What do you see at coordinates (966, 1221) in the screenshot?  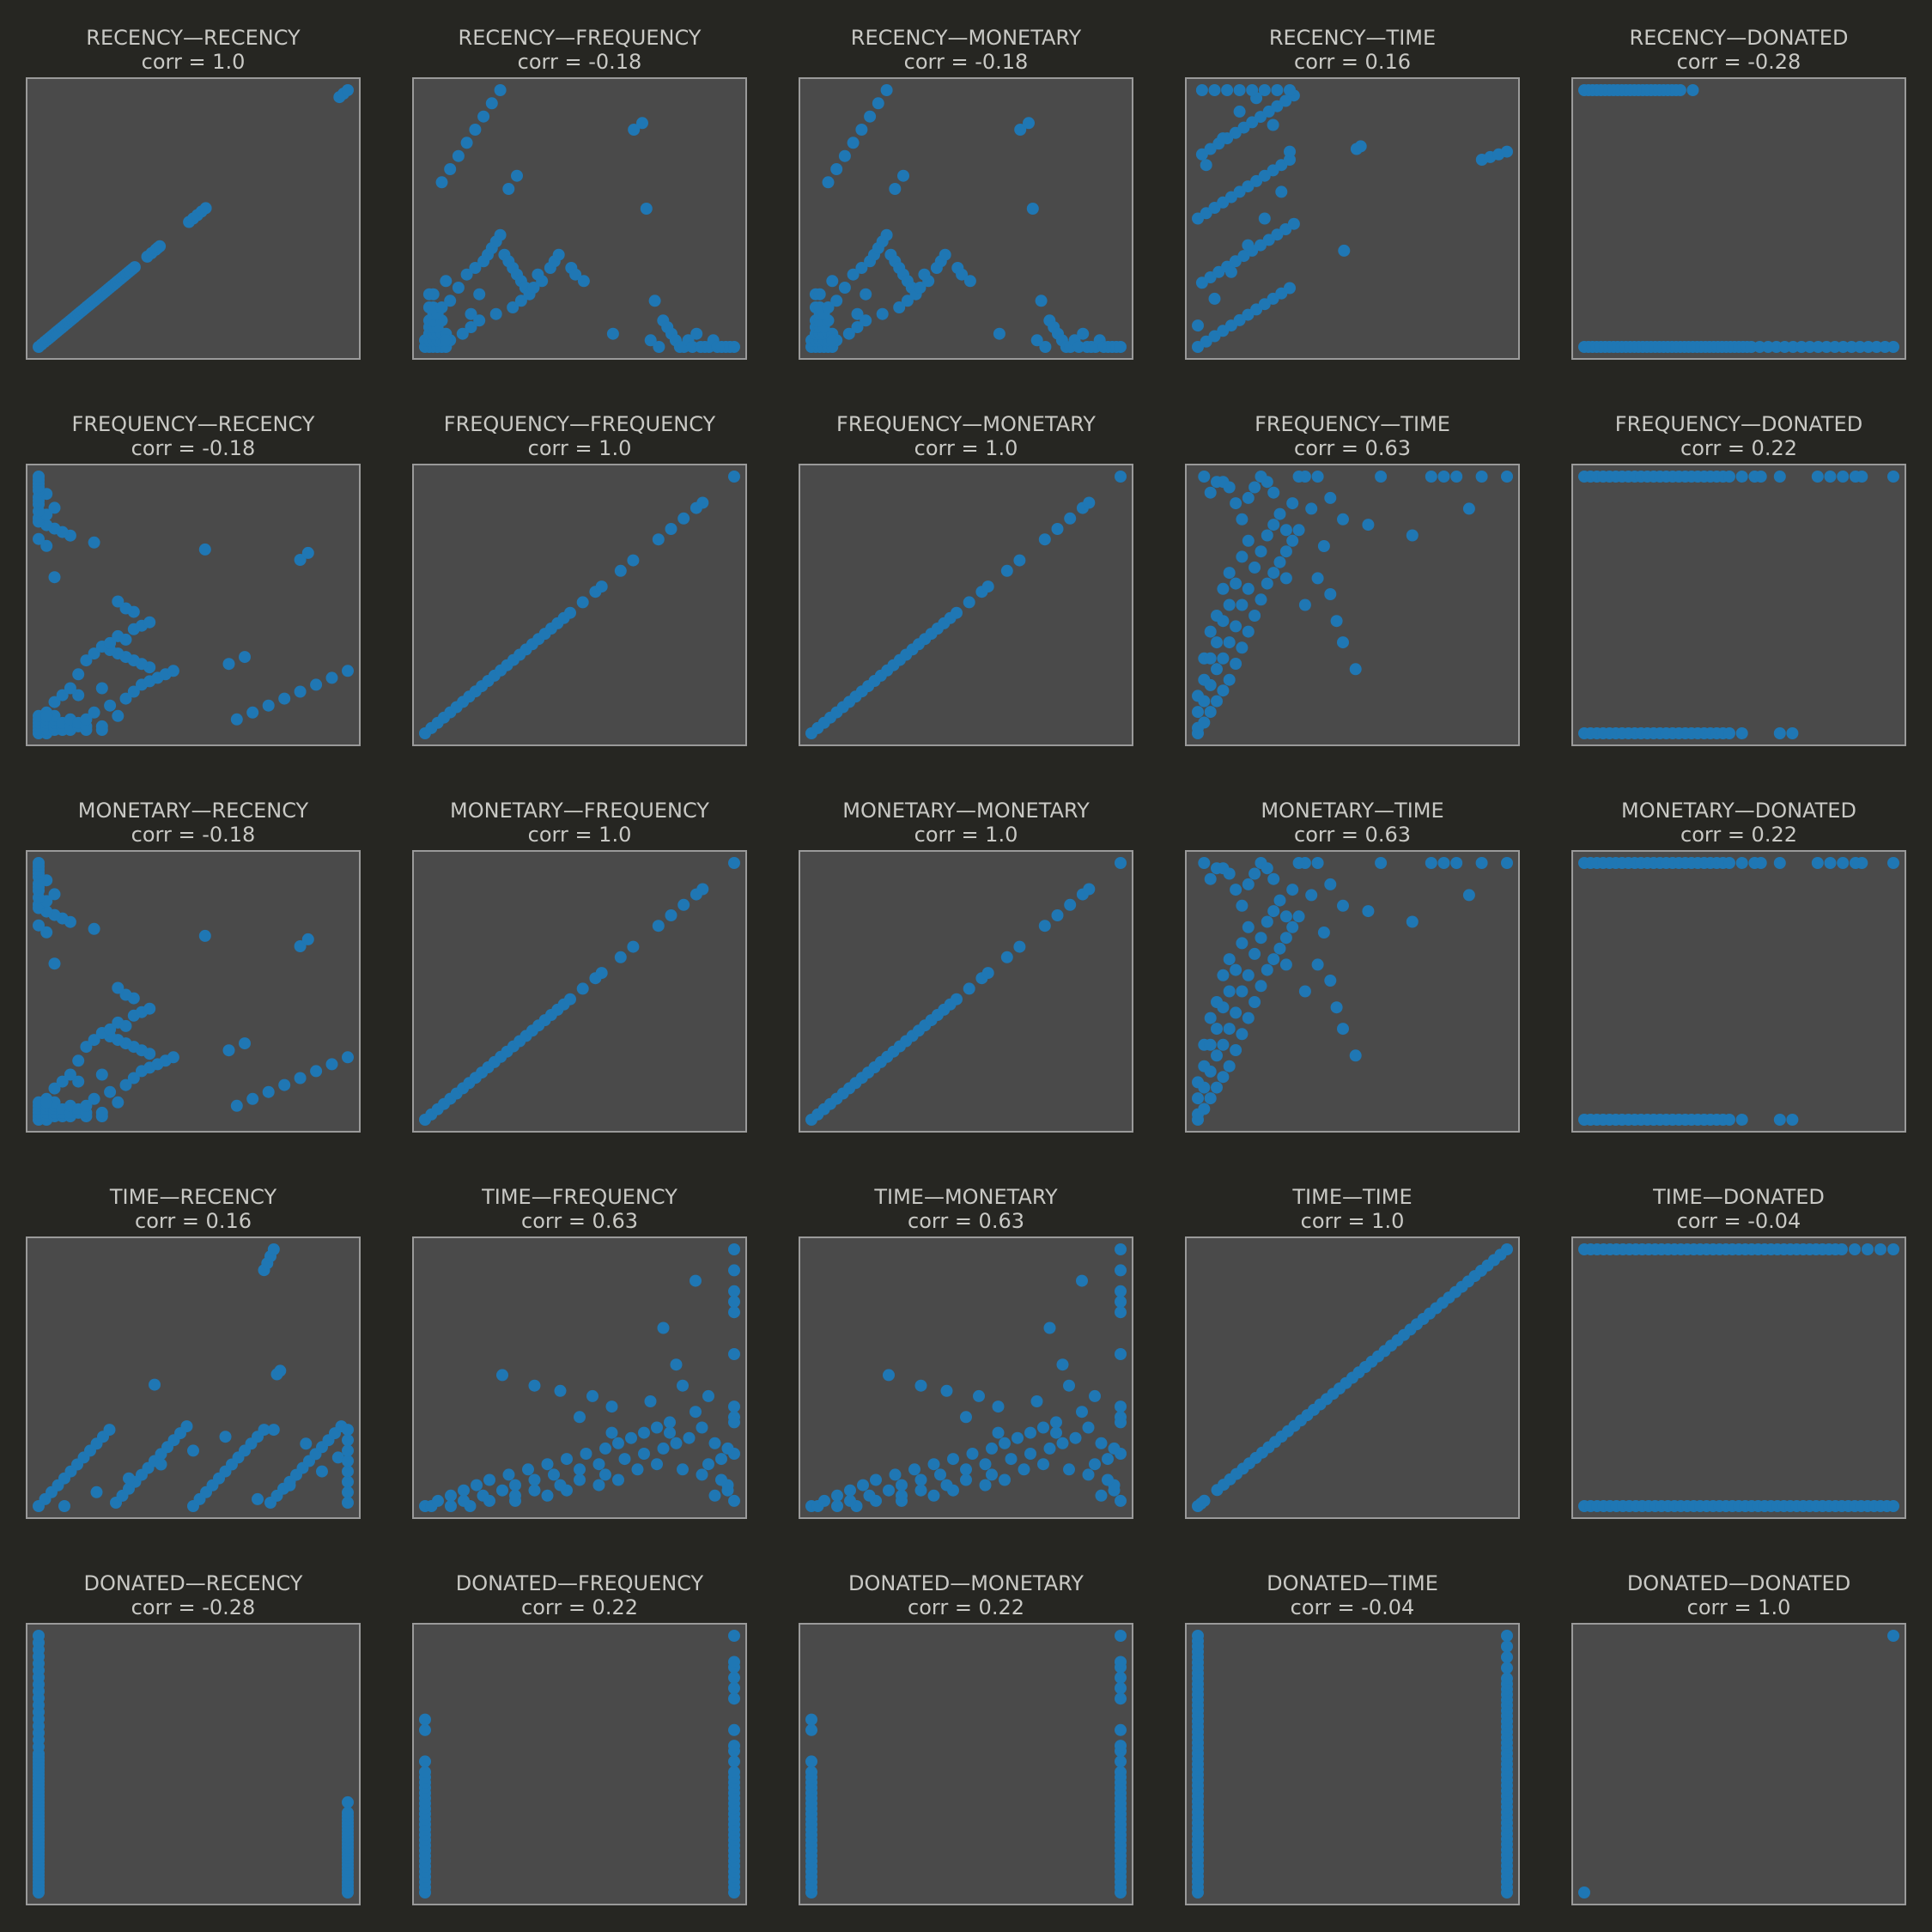 I see `subplot-corr: corr = 0.63` at bounding box center [966, 1221].